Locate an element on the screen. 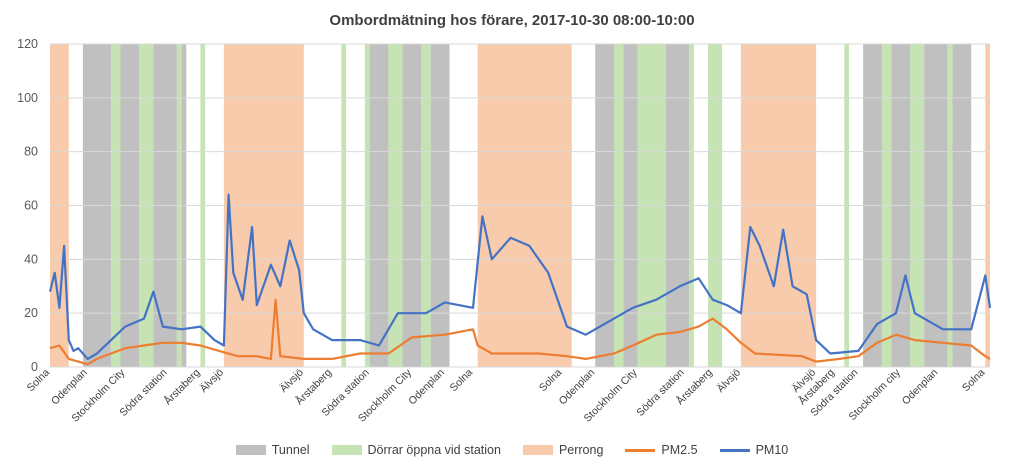  legend-item: Perrong is located at coordinates (563, 450).